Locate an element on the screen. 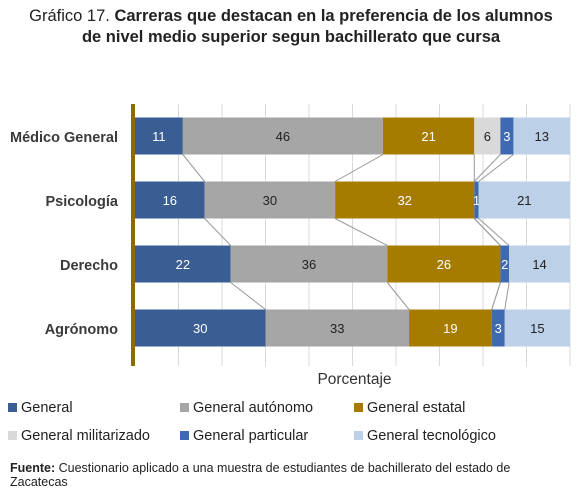  data-label: 1 is located at coordinates (476, 200).